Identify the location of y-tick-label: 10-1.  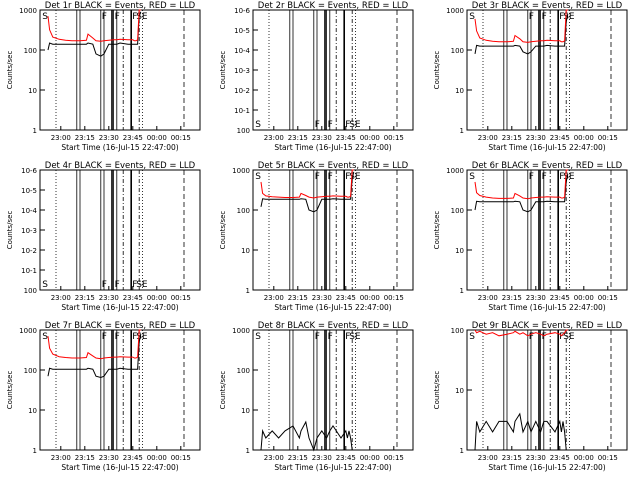
(242, 111).